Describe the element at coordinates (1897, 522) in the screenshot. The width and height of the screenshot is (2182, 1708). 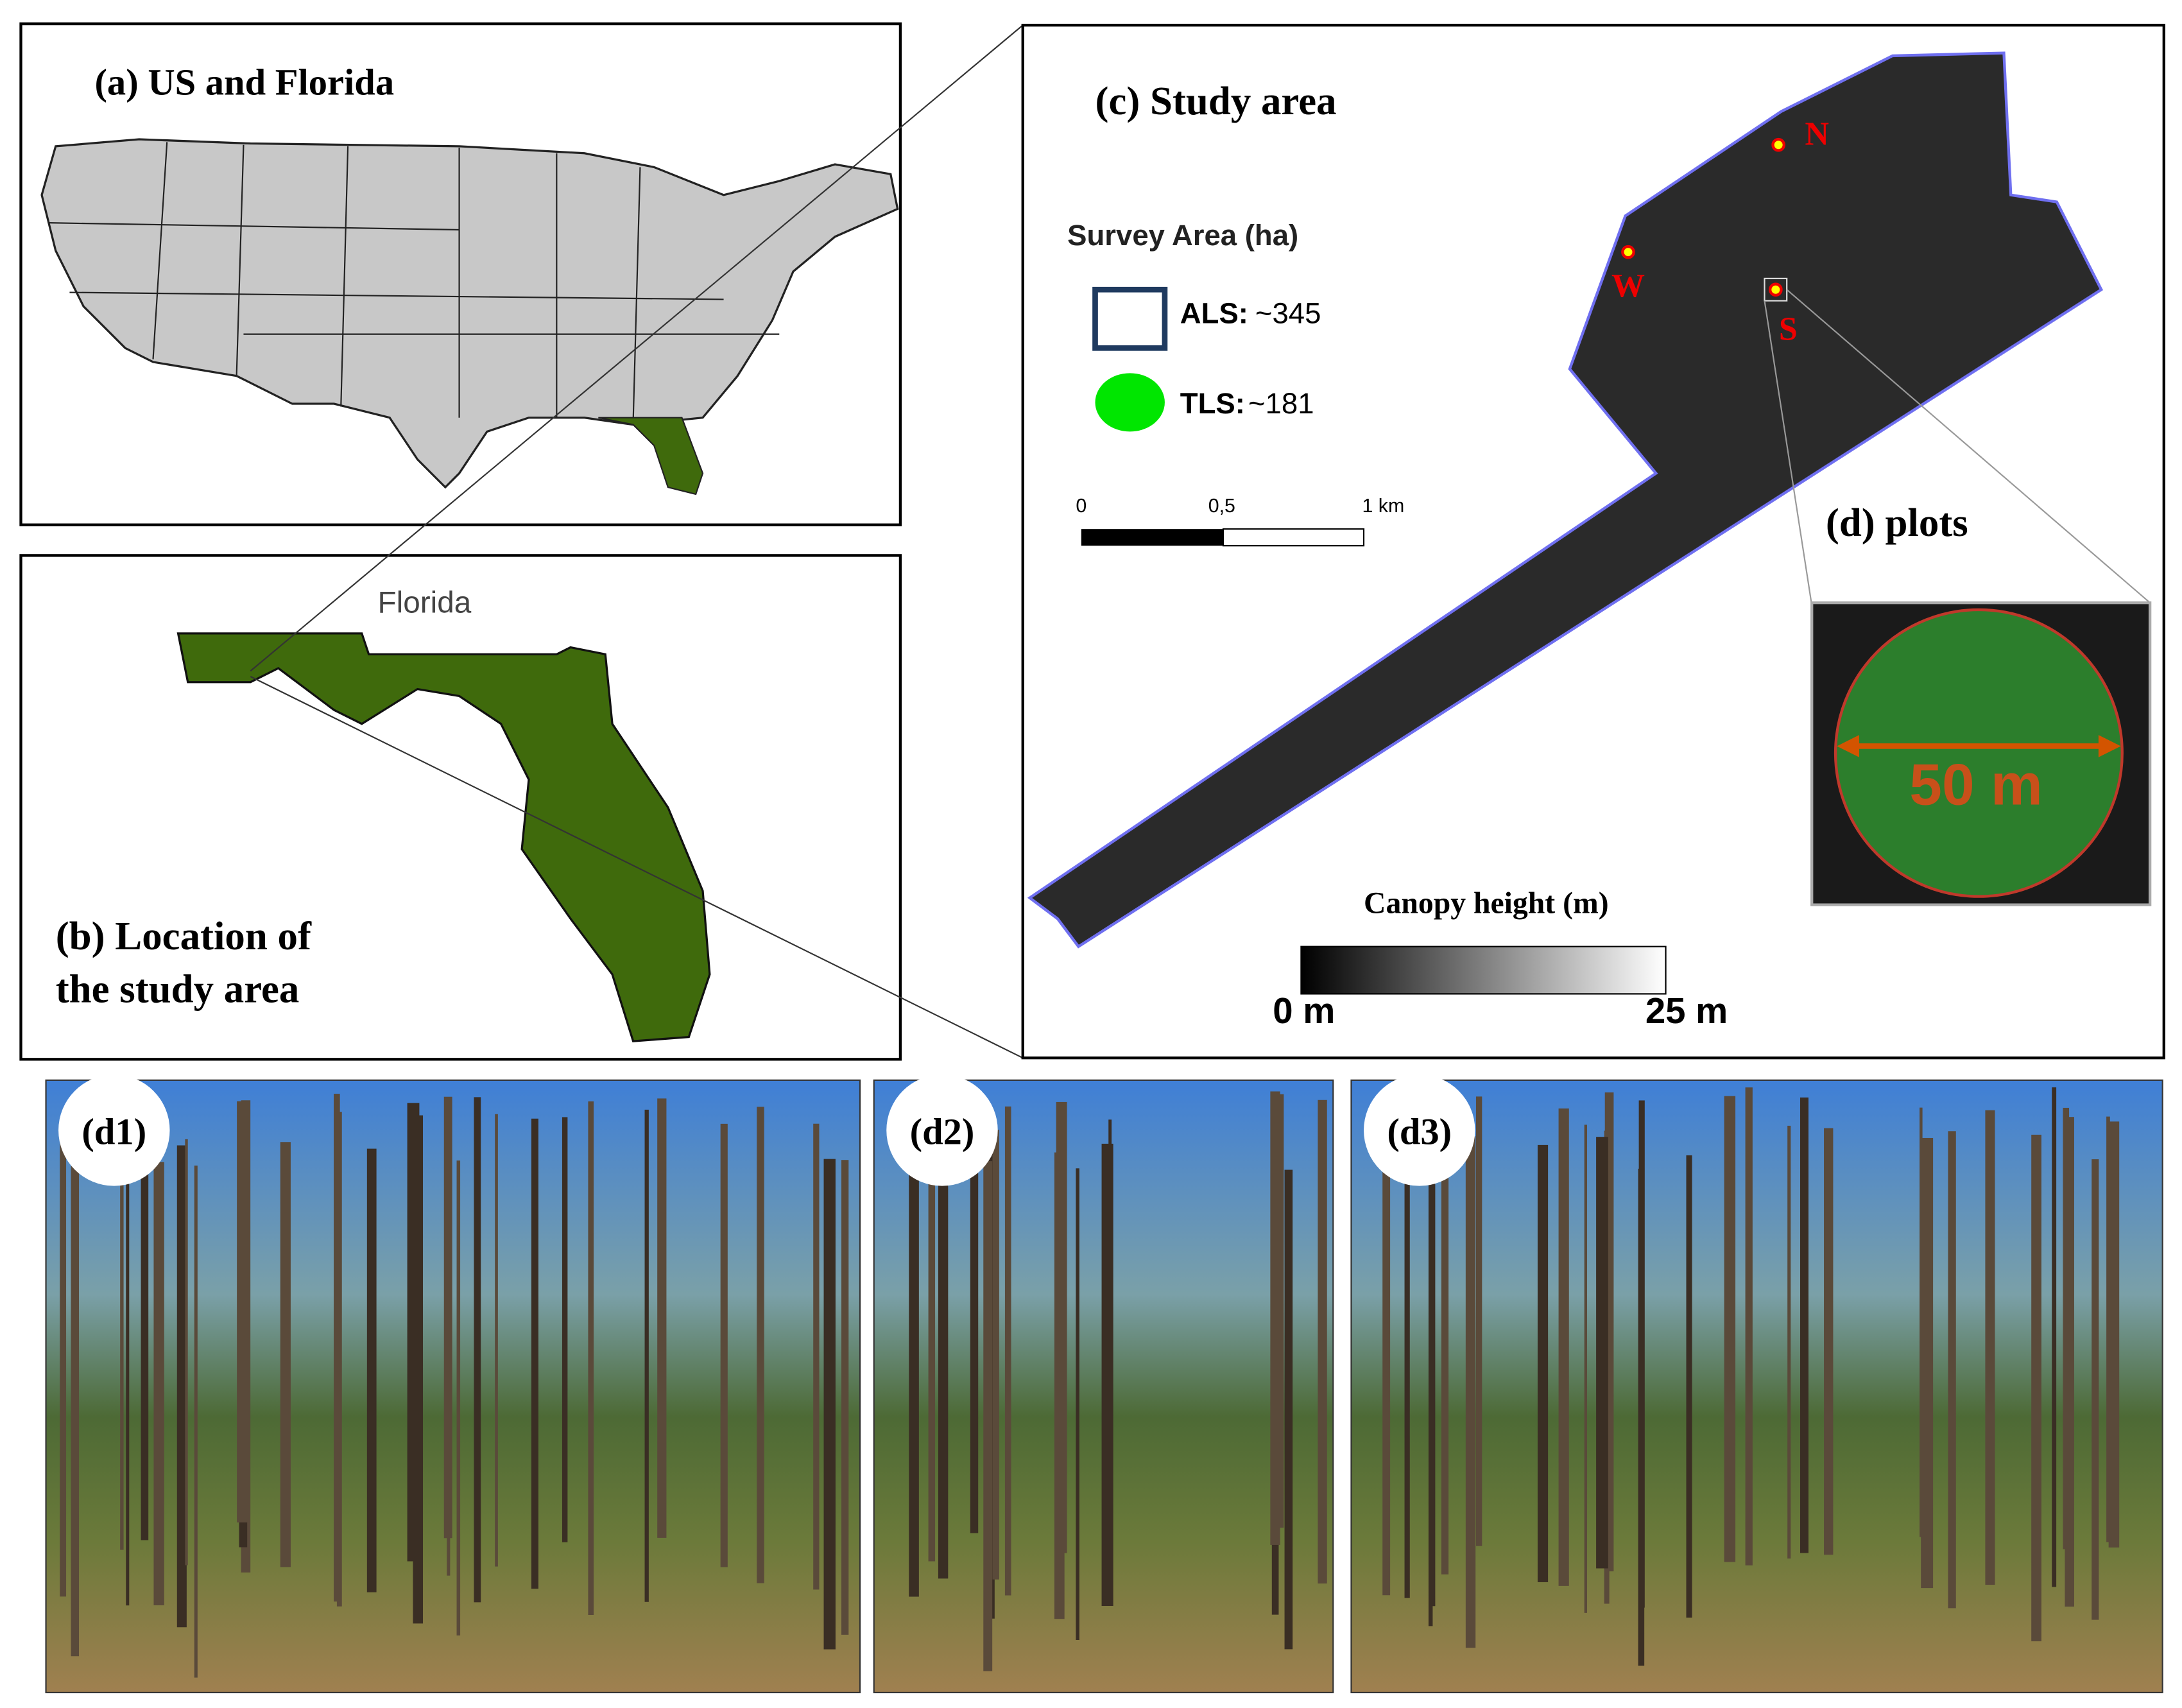
I see `panel-d-title: (d) plots` at that location.